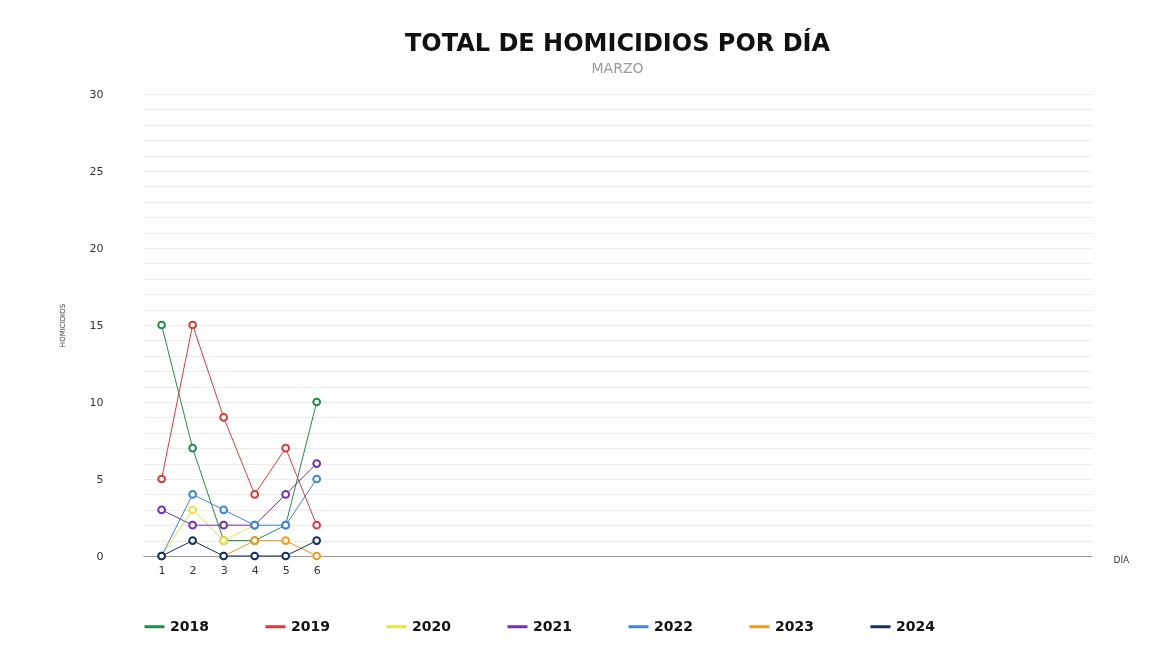 Image resolution: width=1170 pixels, height=658 pixels. Describe the element at coordinates (255, 570) in the screenshot. I see `x-tick-label: 4` at that location.